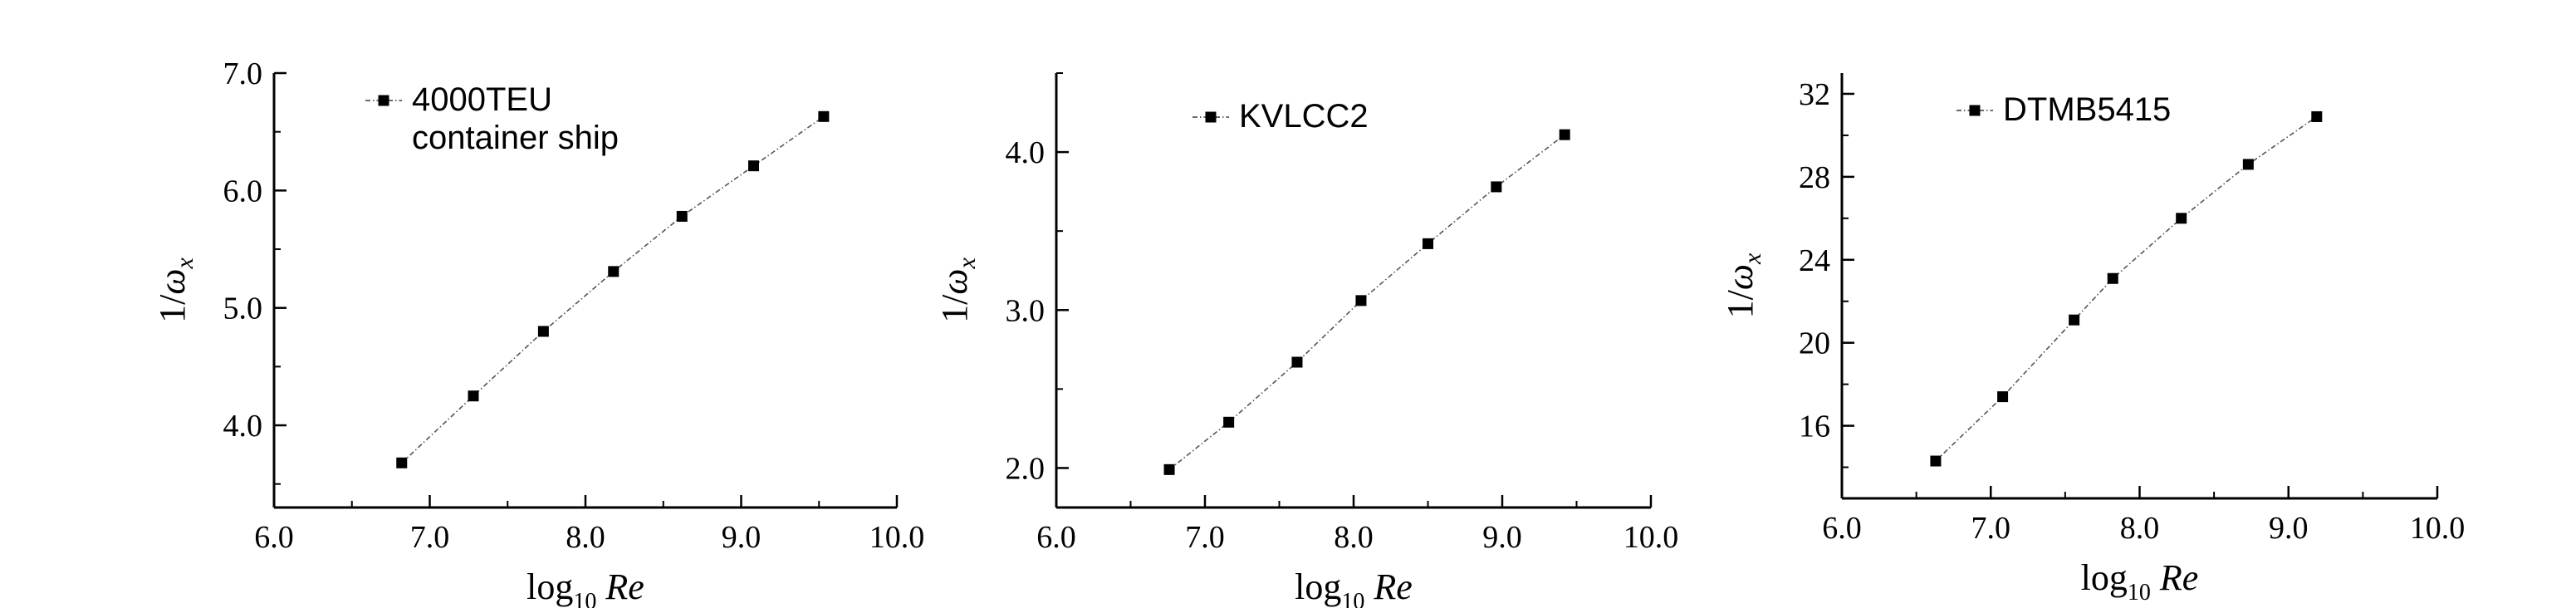 The height and width of the screenshot is (608, 2576). What do you see at coordinates (1026, 468) in the screenshot?
I see `y-tick-label: 2.0` at bounding box center [1026, 468].